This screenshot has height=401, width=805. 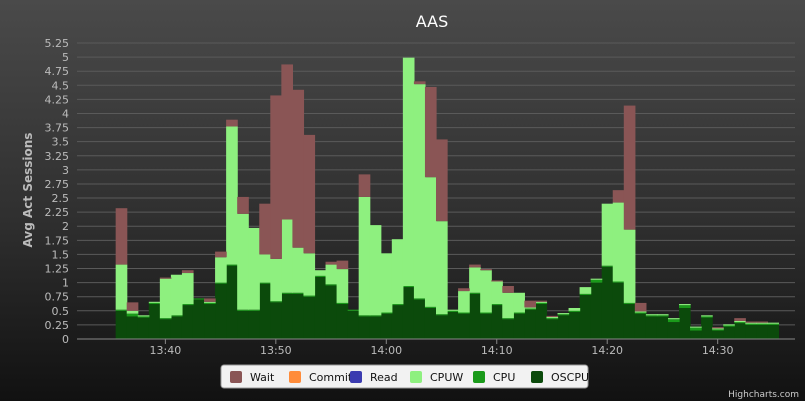 What do you see at coordinates (494, 377) in the screenshot?
I see `legend-item-cpu: CPU` at bounding box center [494, 377].